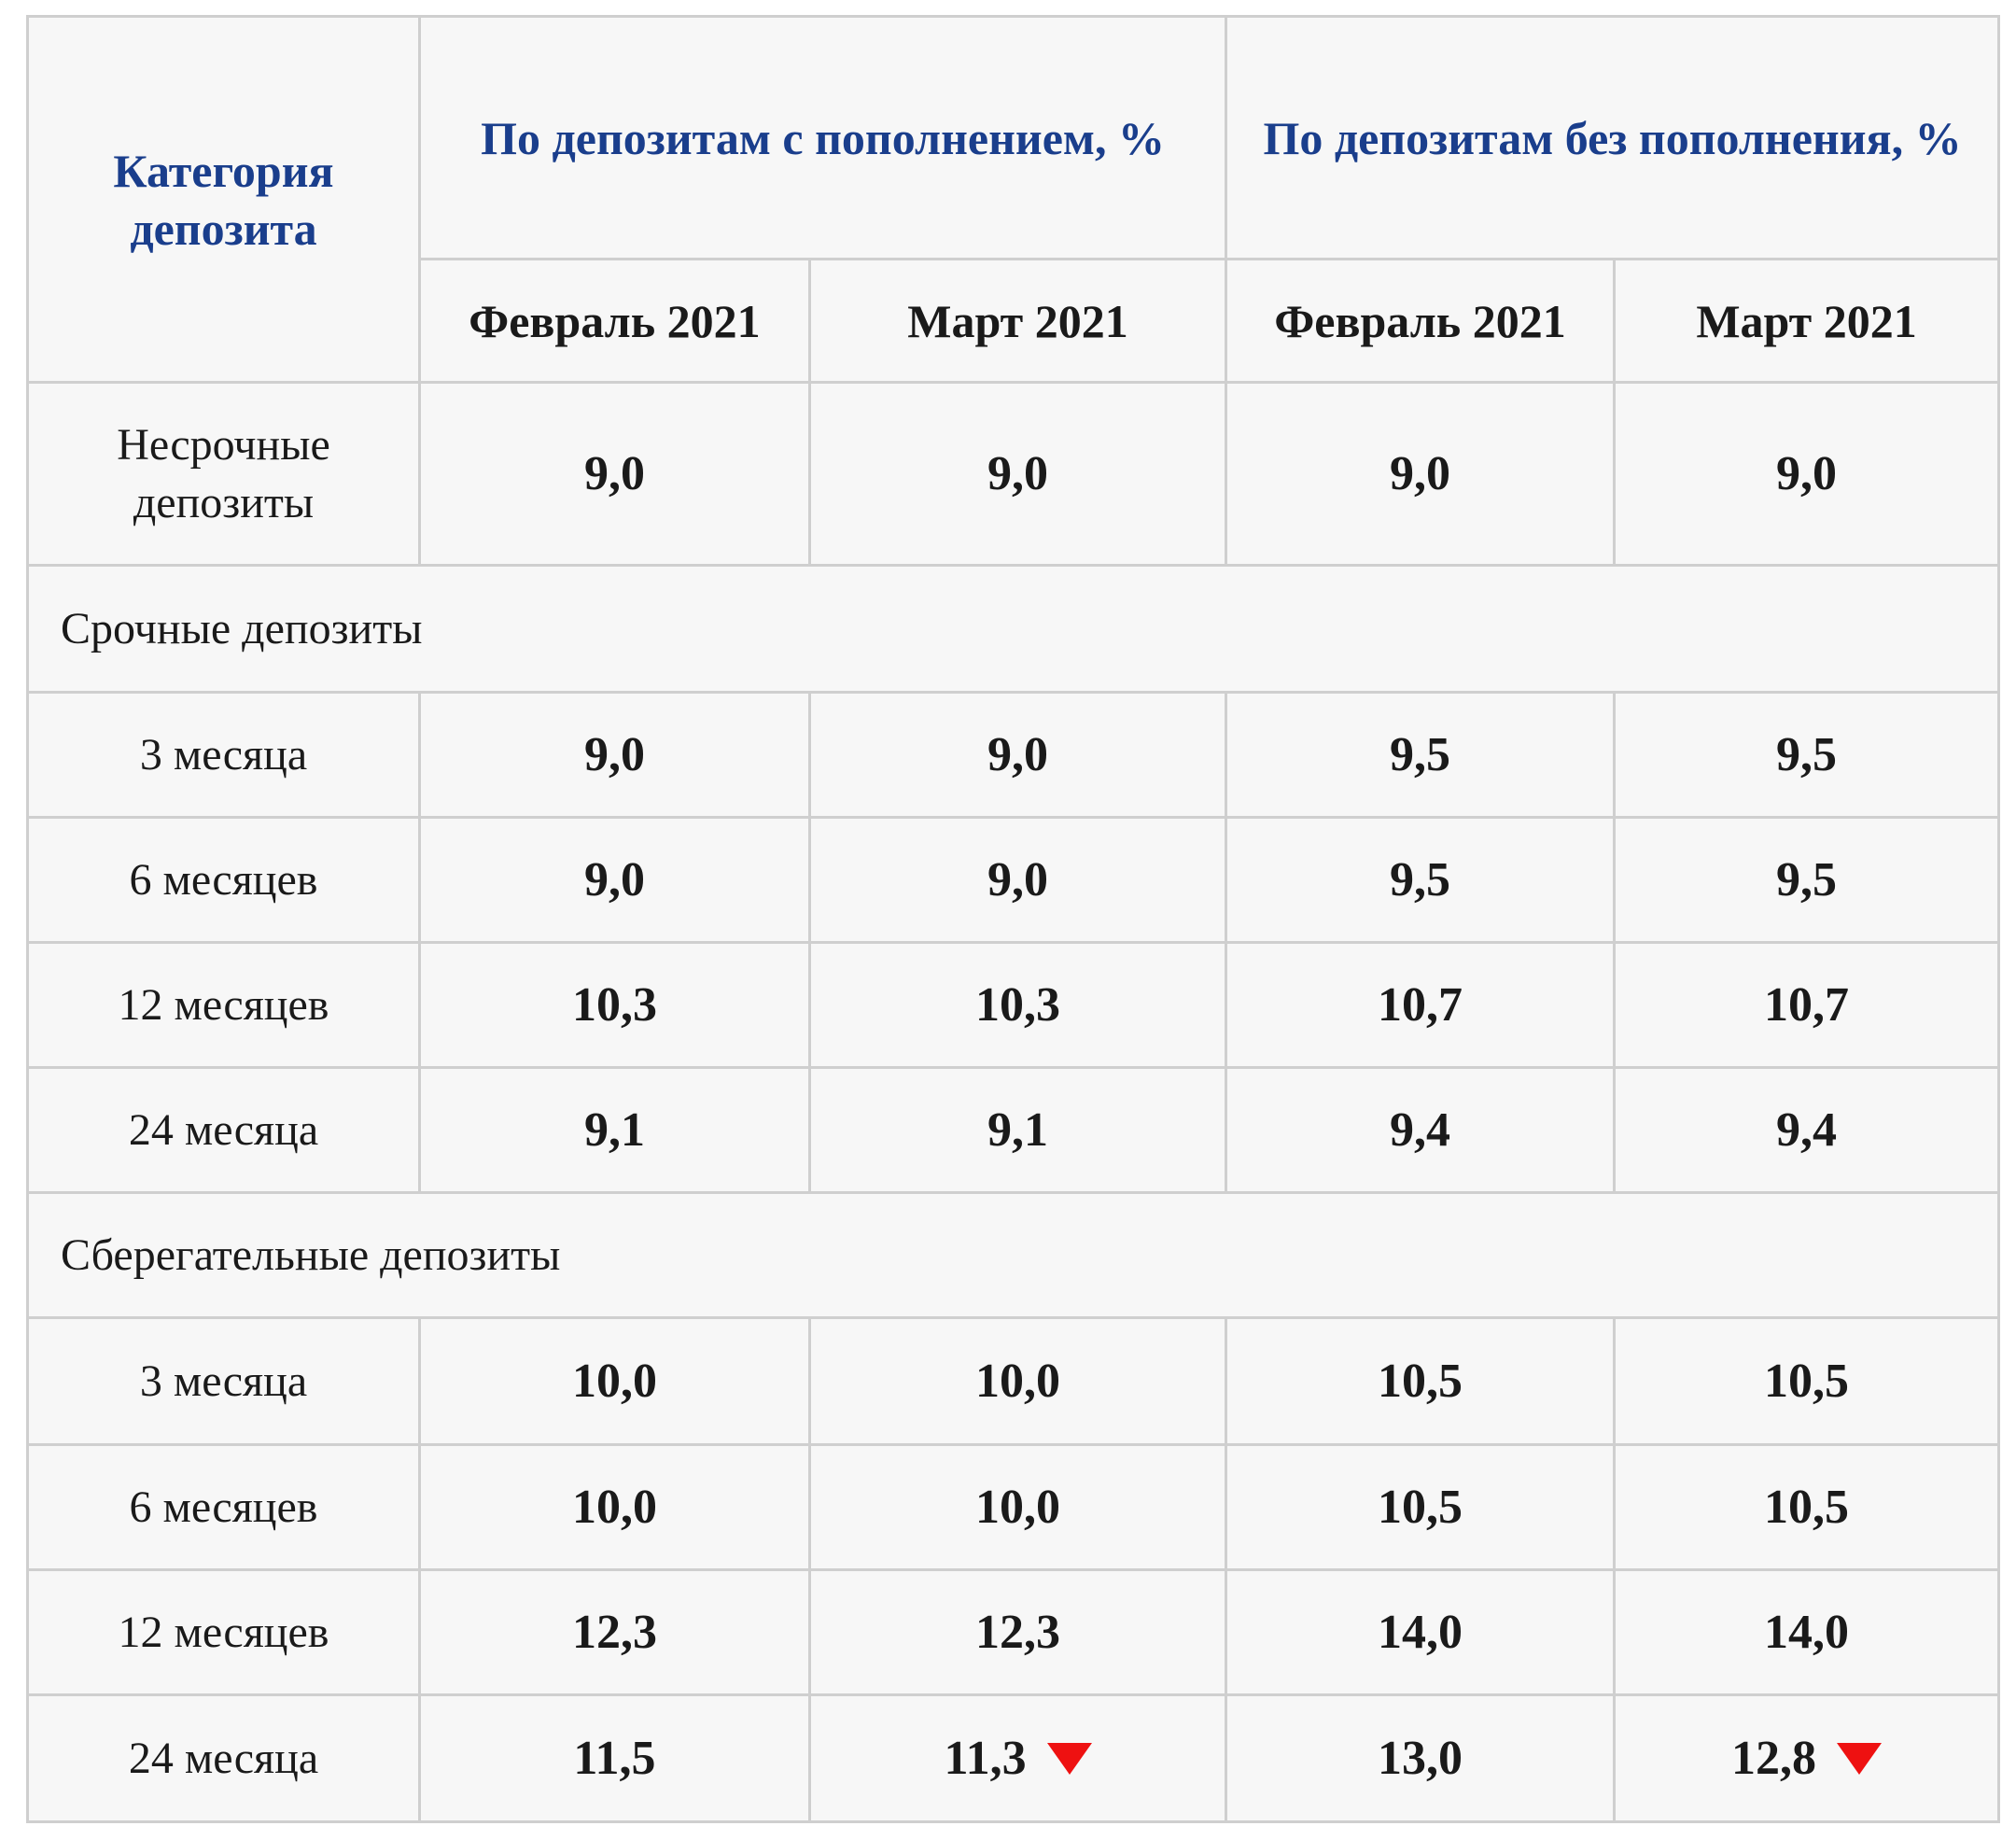 The image size is (2016, 1826). I want to click on section-savings-deposits: Сберегательные депозиты, so click(1013, 1255).